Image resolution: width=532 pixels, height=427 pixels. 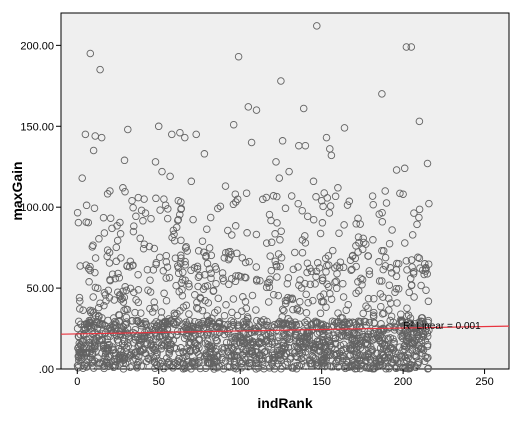 What do you see at coordinates (77, 382) in the screenshot?
I see `x-tick-label: 0` at bounding box center [77, 382].